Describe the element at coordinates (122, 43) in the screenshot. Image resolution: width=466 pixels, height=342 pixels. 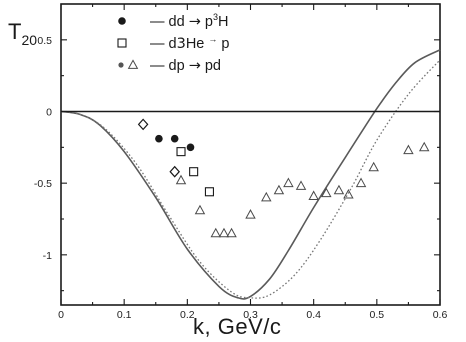
I see `legend-marker-open-square` at that location.